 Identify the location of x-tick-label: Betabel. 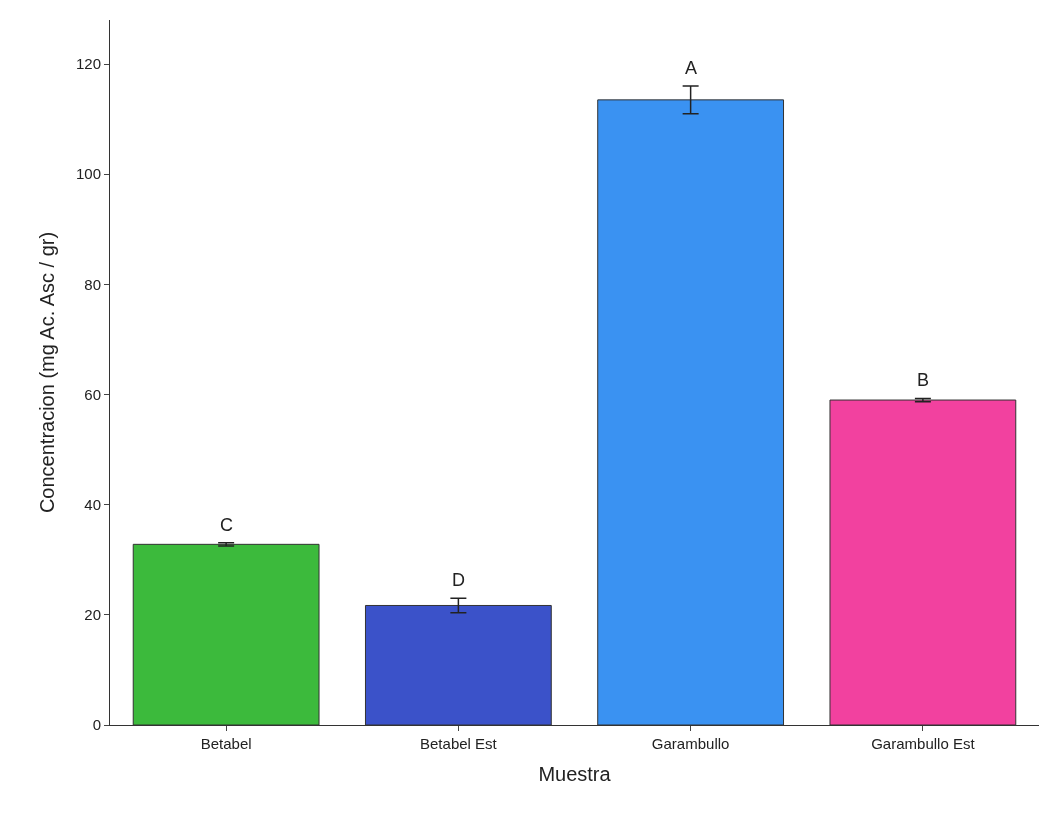
(226, 743).